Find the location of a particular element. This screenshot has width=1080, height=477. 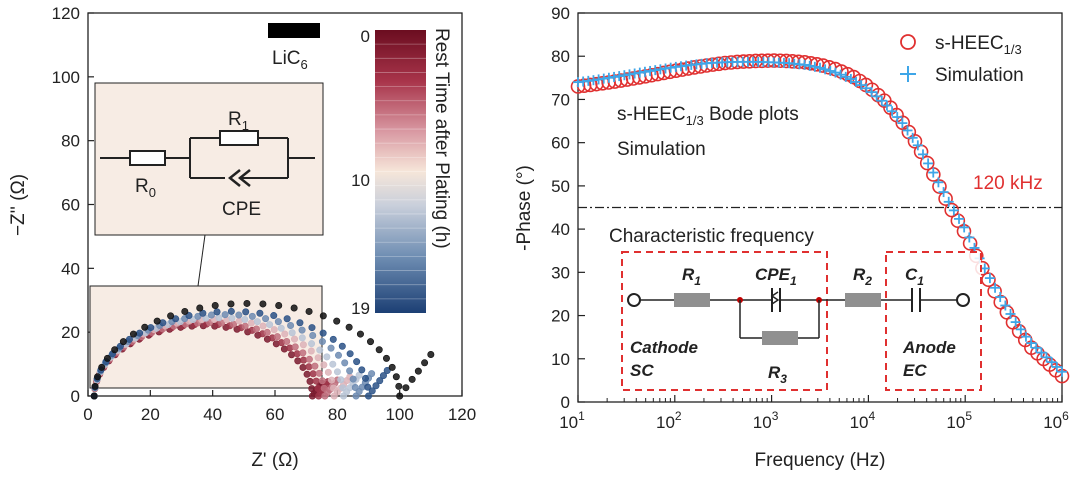

nyquist-series-19h is located at coordinates (240, 353).